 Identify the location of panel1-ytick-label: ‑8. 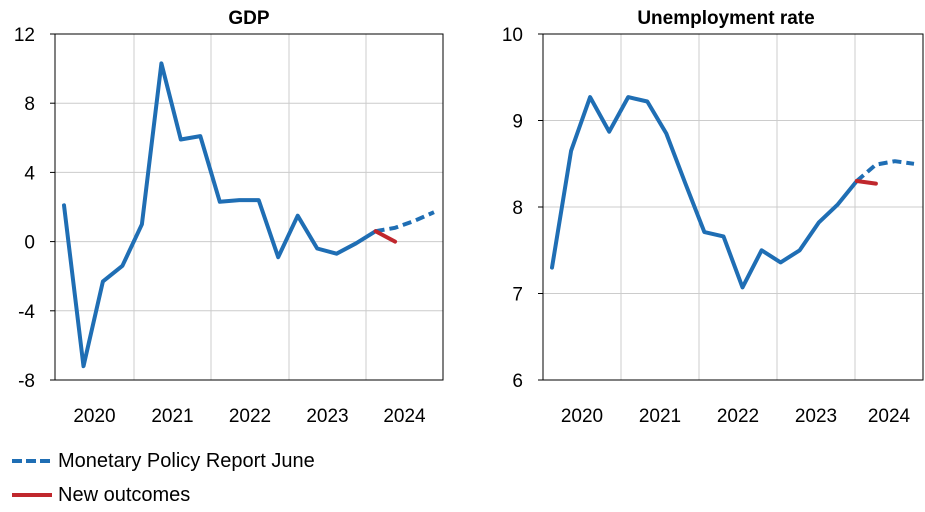
(26, 381).